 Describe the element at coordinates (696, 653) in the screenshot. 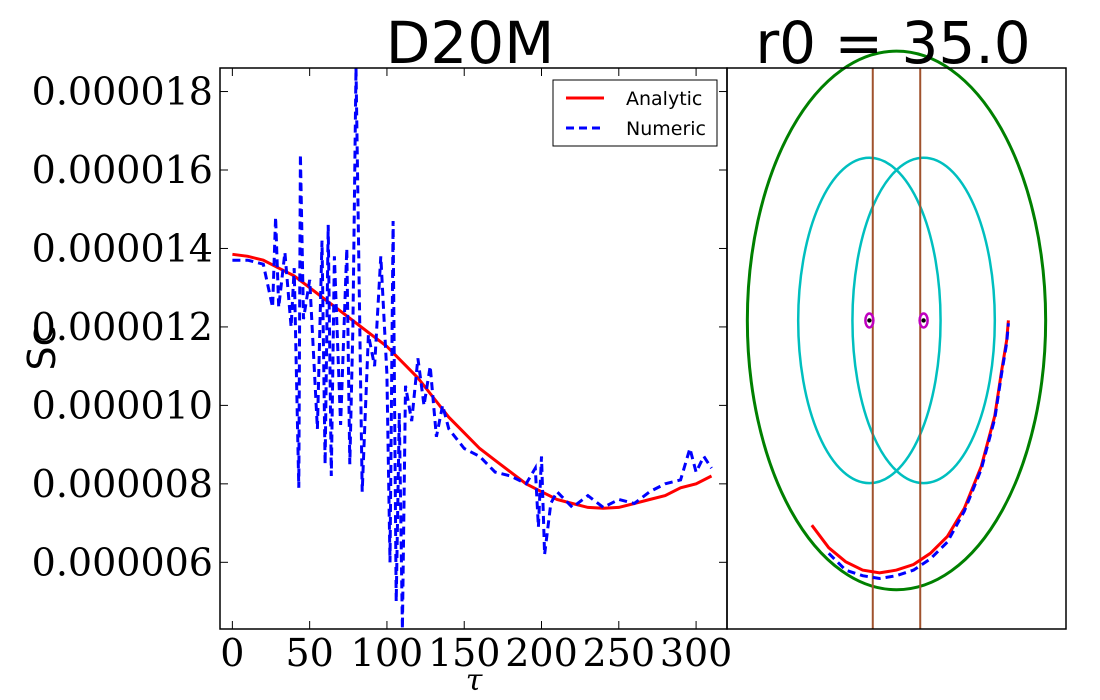

I see `x-tick-label: 300` at that location.